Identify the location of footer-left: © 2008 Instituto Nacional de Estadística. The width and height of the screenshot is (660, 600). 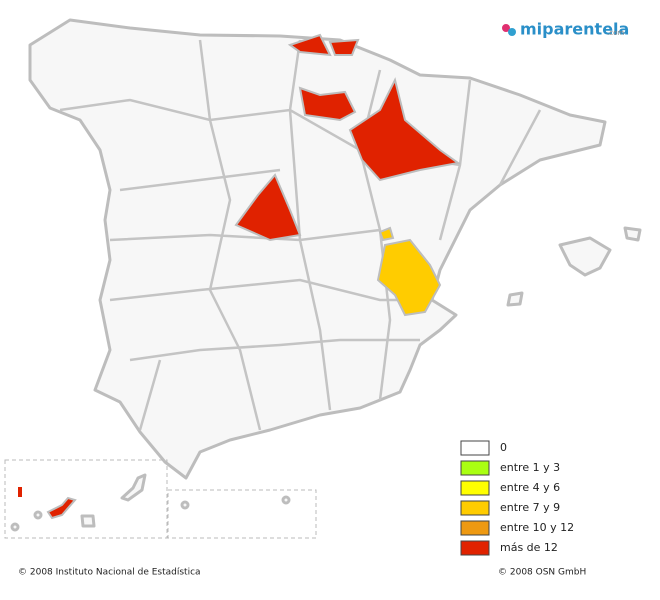
(109, 573).